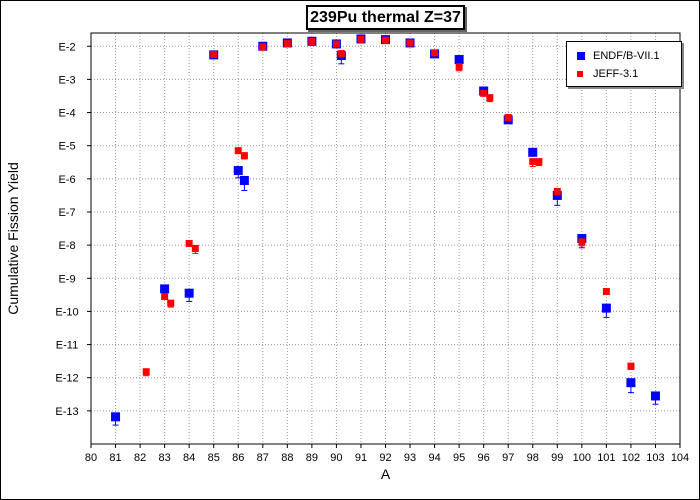 The width and height of the screenshot is (700, 500). I want to click on x-tick-label: 87, so click(263, 458).